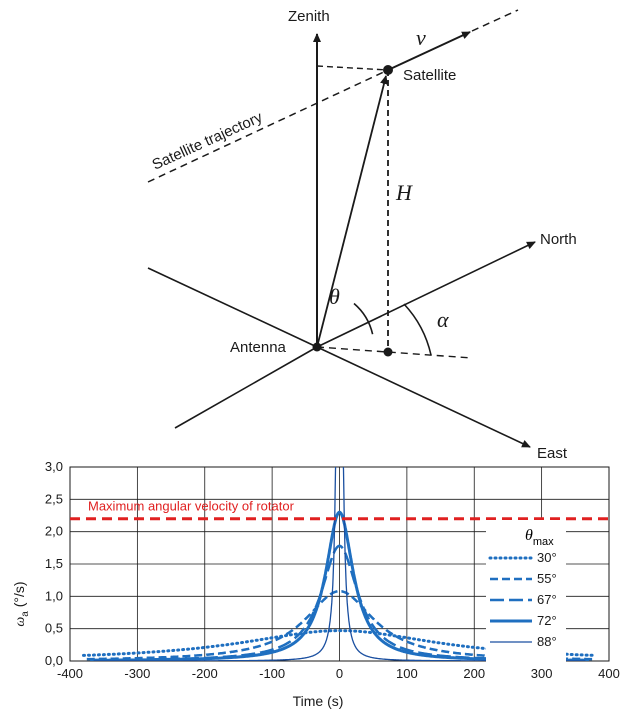 This screenshot has height=712, width=644. What do you see at coordinates (268, 126) in the screenshot?
I see `trajectory-line` at bounding box center [268, 126].